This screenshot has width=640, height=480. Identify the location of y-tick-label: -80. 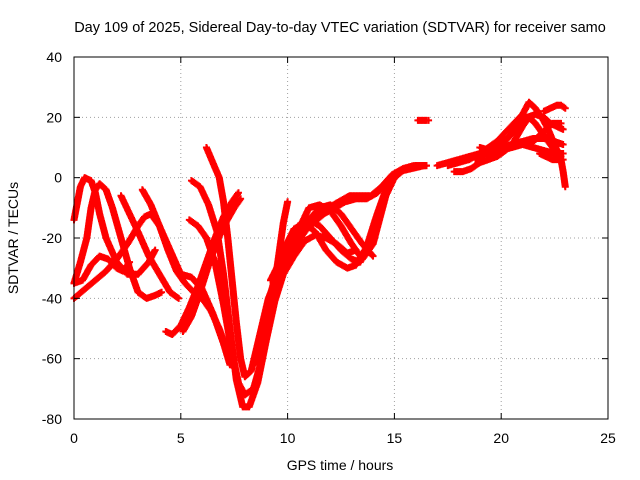
(52, 419).